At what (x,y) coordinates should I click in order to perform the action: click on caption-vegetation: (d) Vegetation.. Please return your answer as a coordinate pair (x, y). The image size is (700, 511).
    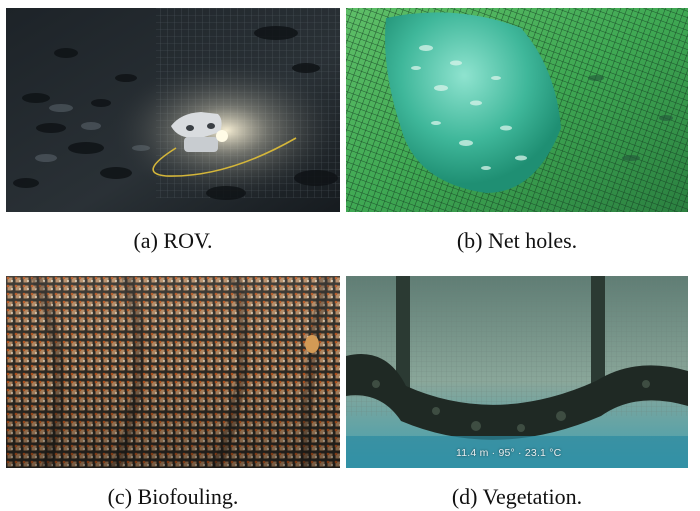
    Looking at the image, I should click on (517, 496).